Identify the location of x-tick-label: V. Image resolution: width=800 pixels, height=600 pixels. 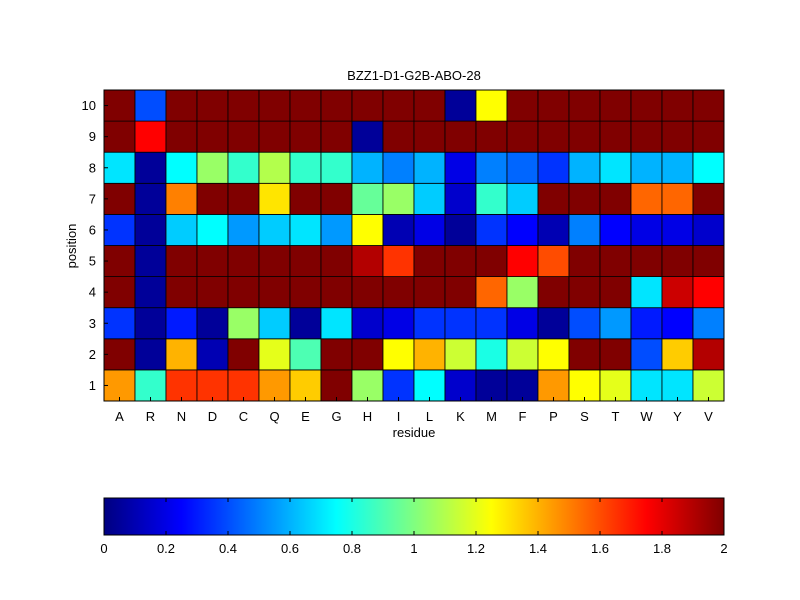
(708, 416).